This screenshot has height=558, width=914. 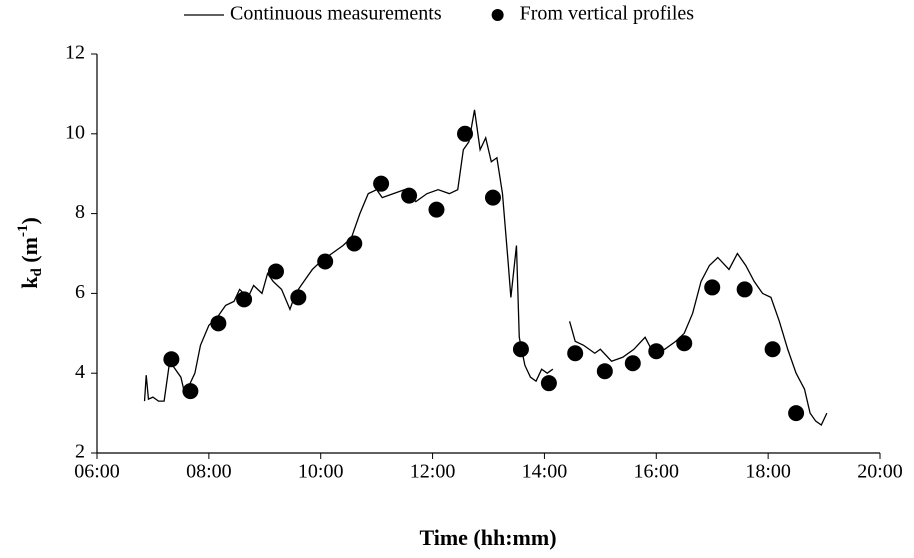 I want to click on legend-label: From vertical profiles, so click(x=607, y=14).